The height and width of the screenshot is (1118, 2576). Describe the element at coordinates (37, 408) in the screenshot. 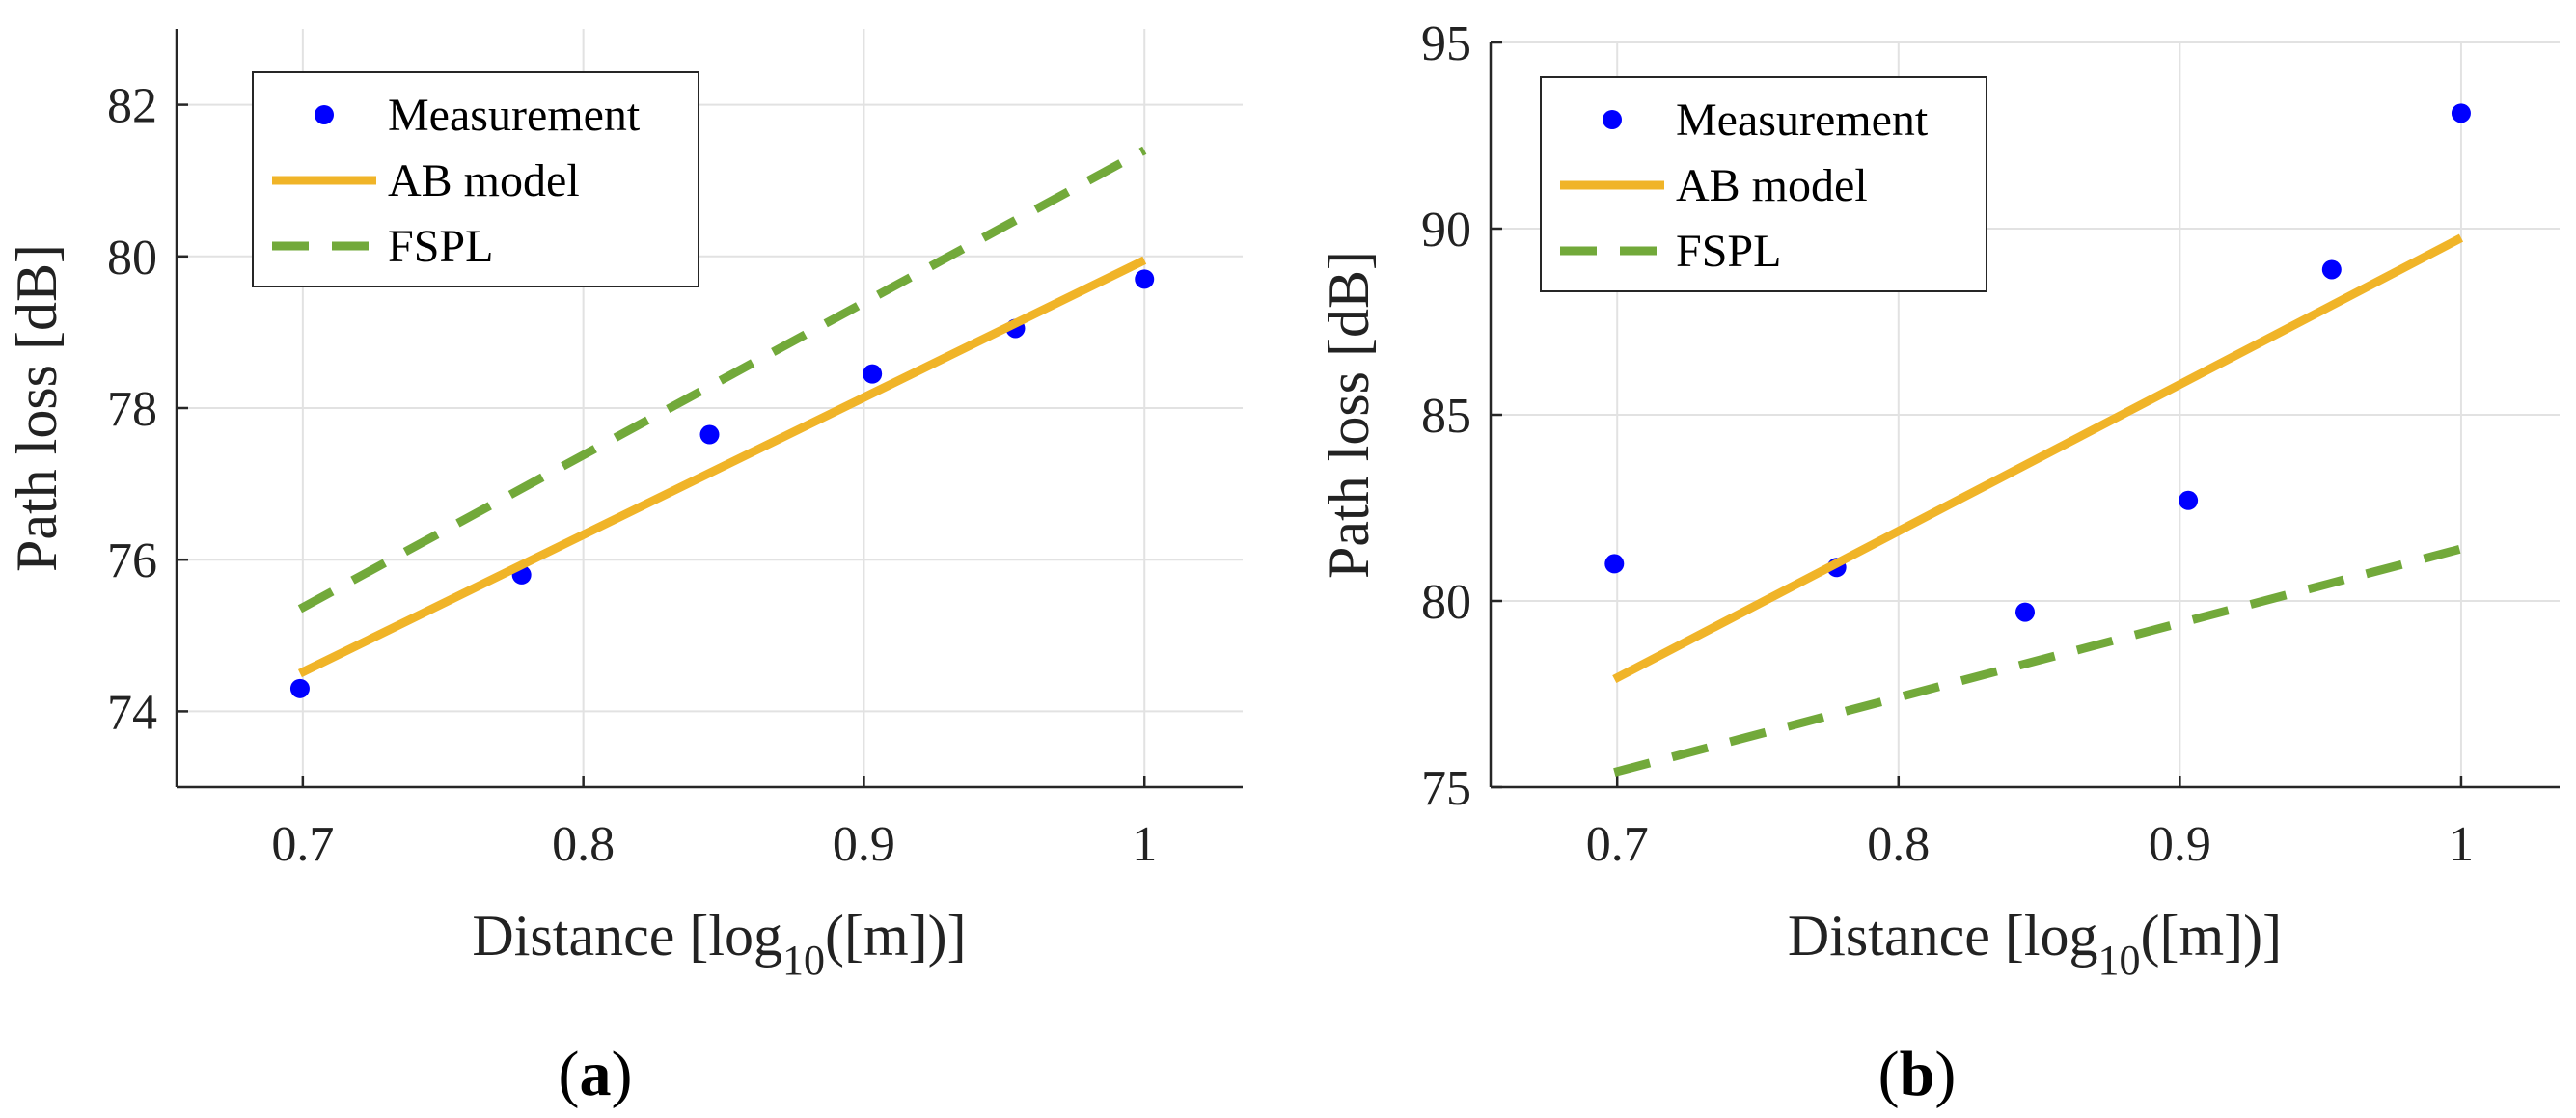

I see `chart-a-y-axis-label: Path loss [dB]` at that location.